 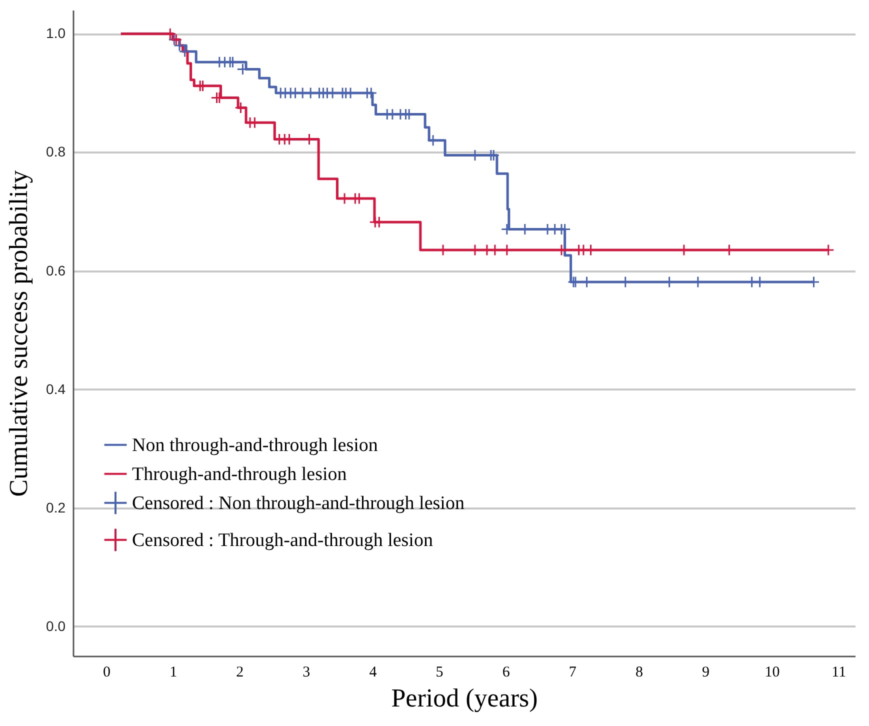 What do you see at coordinates (56, 507) in the screenshot?
I see `y-tick-label: 0.2` at bounding box center [56, 507].